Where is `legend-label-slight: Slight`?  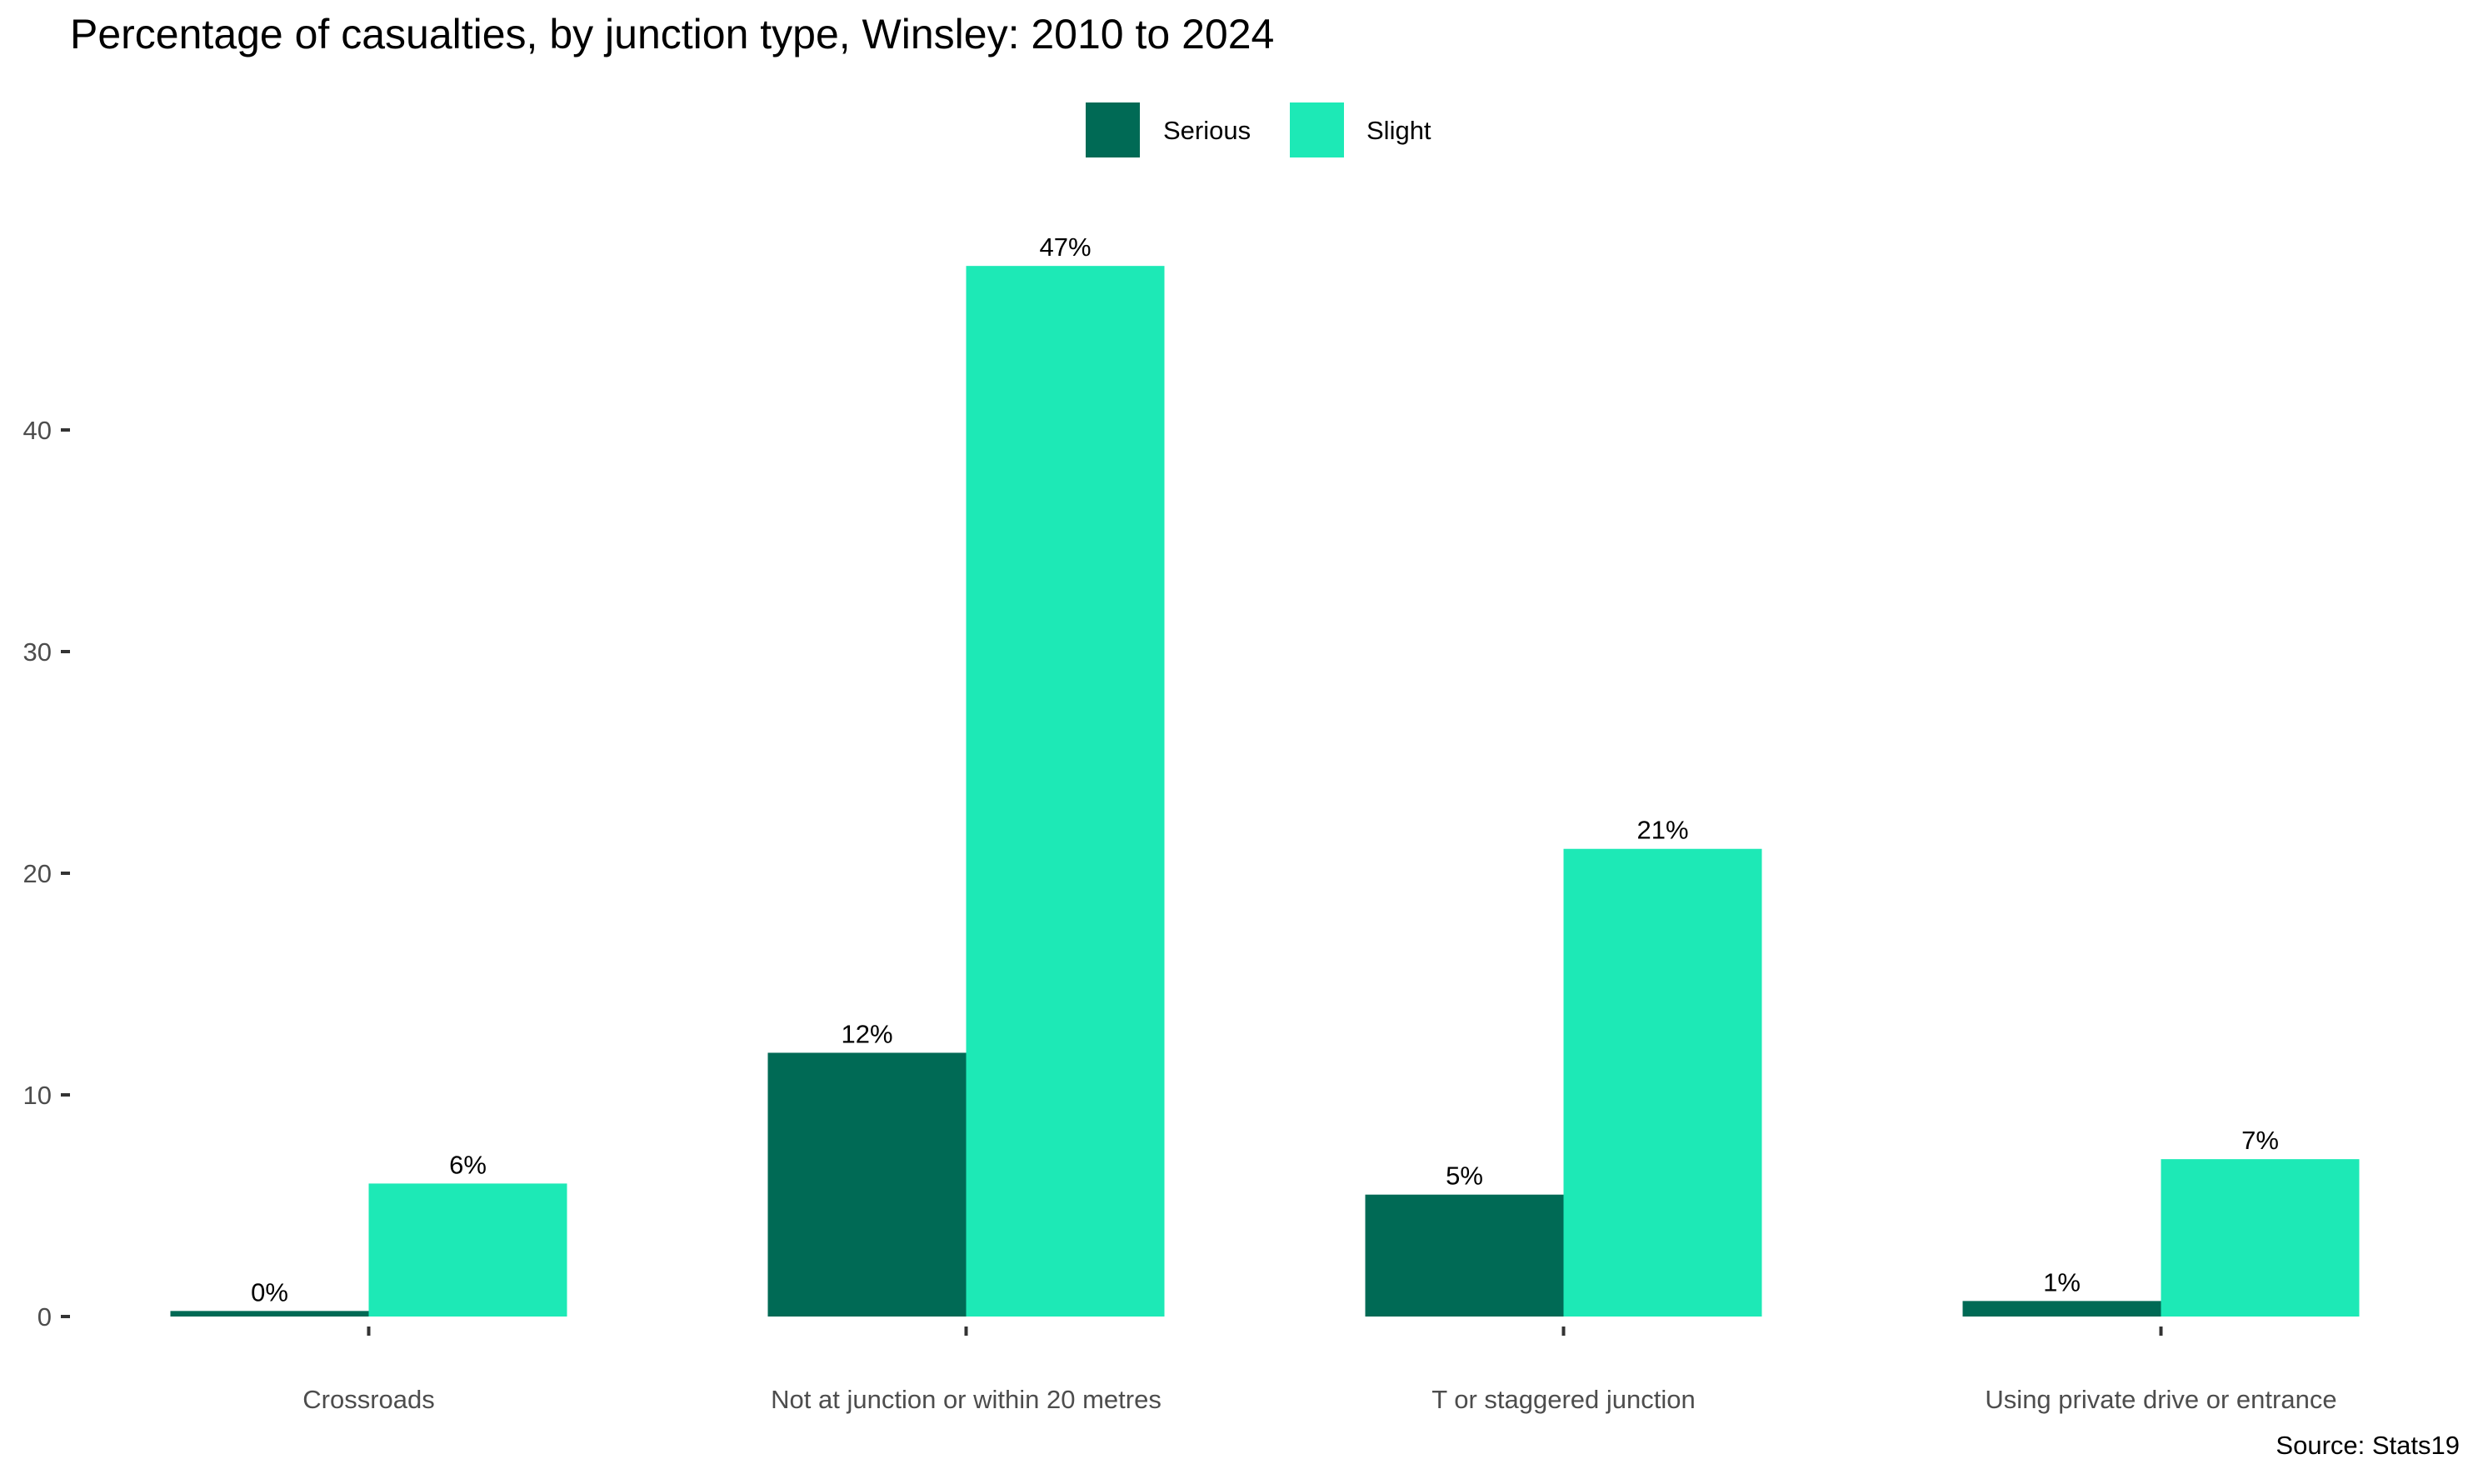 legend-label-slight: Slight is located at coordinates (1398, 130).